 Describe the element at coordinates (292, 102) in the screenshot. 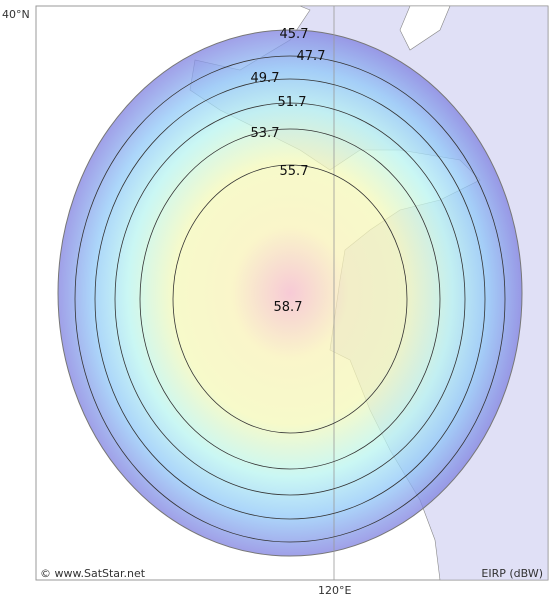

I see `contour-label: 51.7` at that location.